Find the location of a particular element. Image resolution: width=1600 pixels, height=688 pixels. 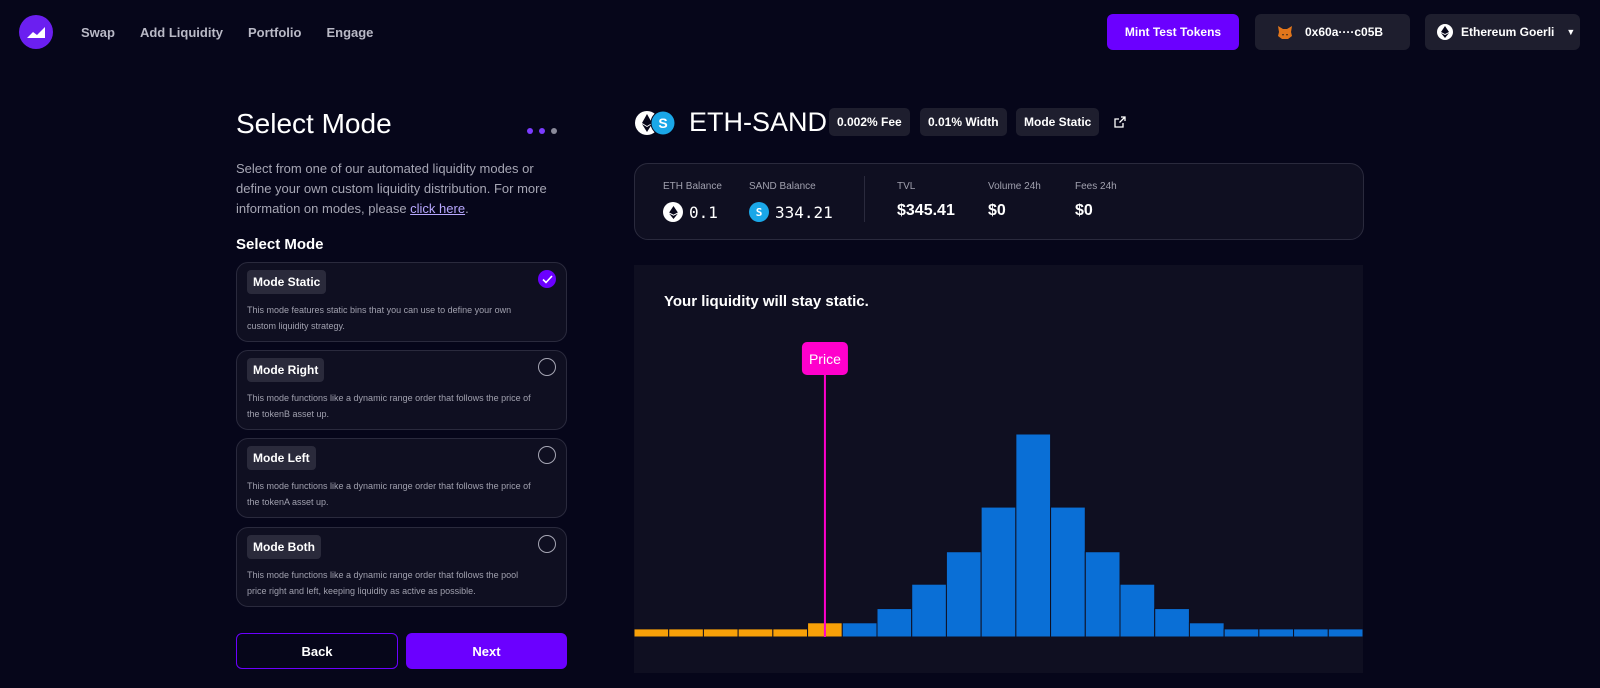

nav-swap: Swap is located at coordinates (98, 32).